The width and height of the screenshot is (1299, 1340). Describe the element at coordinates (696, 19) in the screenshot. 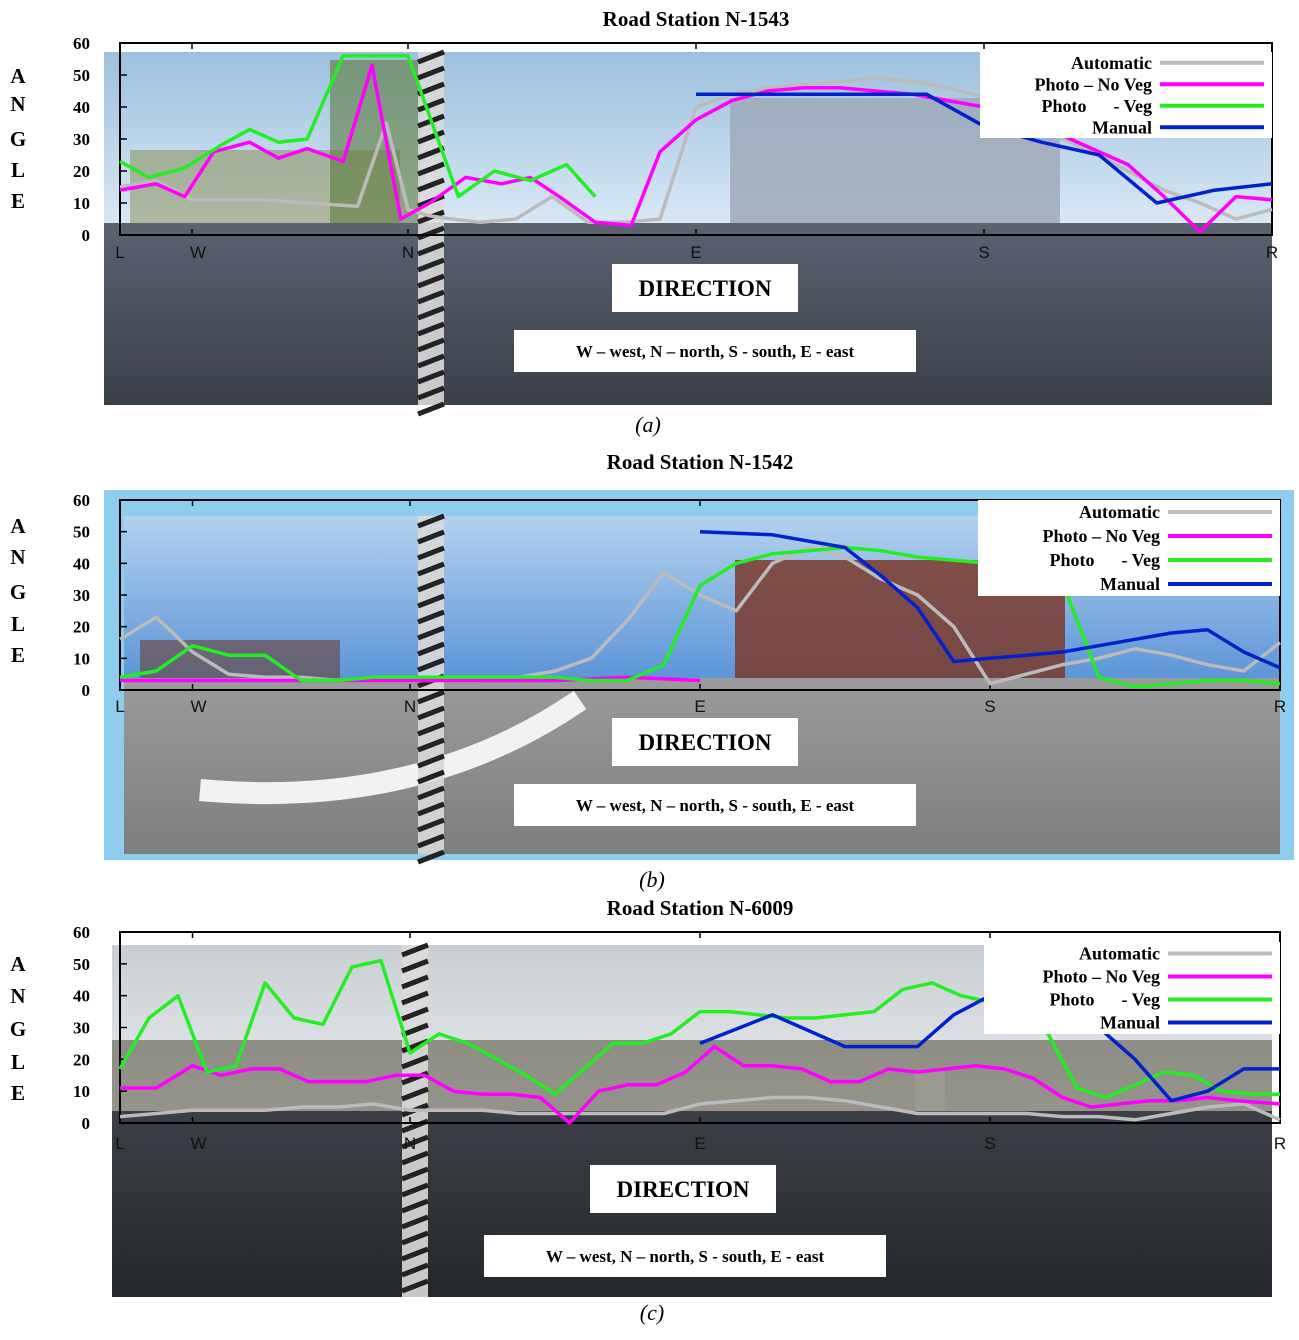

I see `chart-title: Road Station N-1543` at that location.